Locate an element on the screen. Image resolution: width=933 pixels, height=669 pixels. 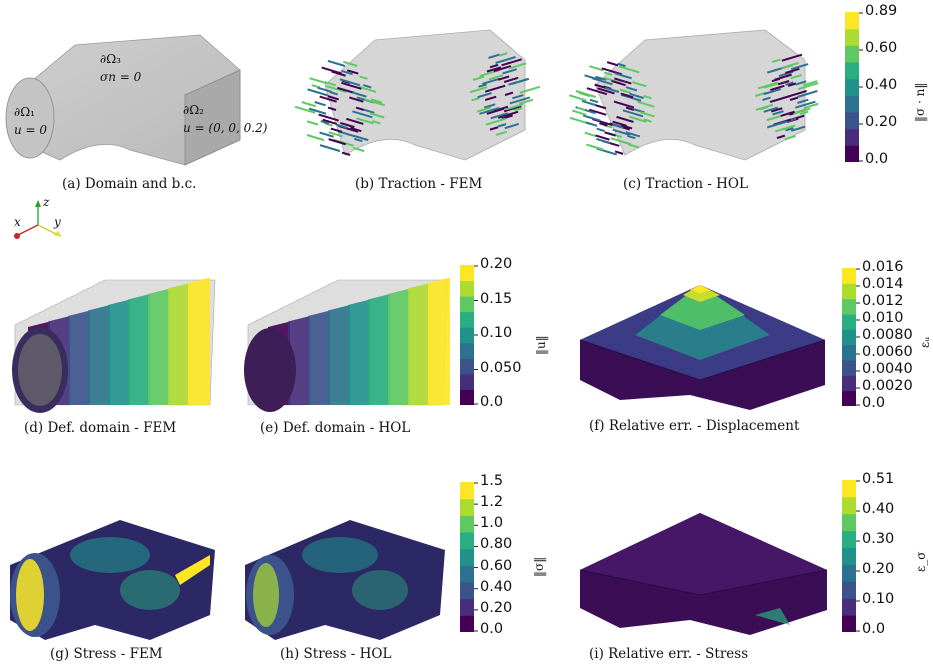
omega3-label: ∂Ω₃ is located at coordinates (110, 59).